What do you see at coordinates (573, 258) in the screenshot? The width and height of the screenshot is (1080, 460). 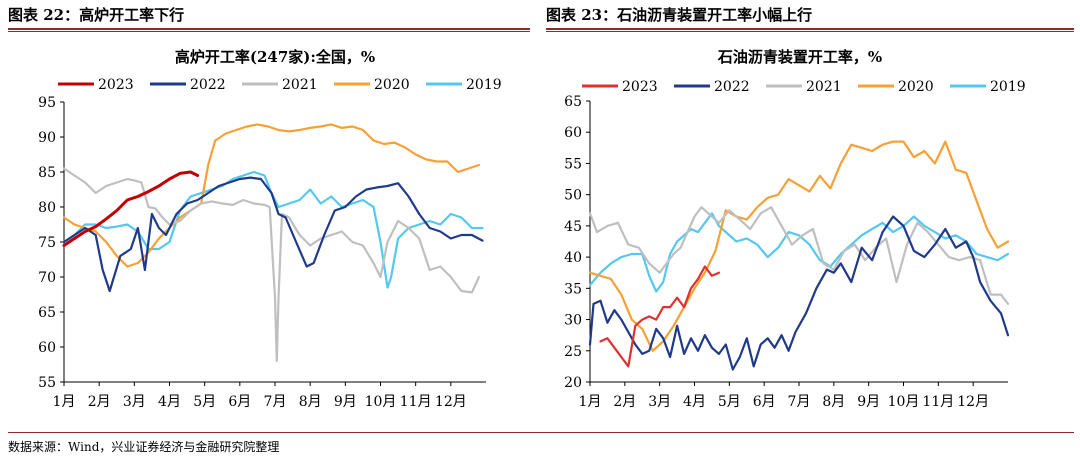 I see `y-tick-label: 40` at bounding box center [573, 258].